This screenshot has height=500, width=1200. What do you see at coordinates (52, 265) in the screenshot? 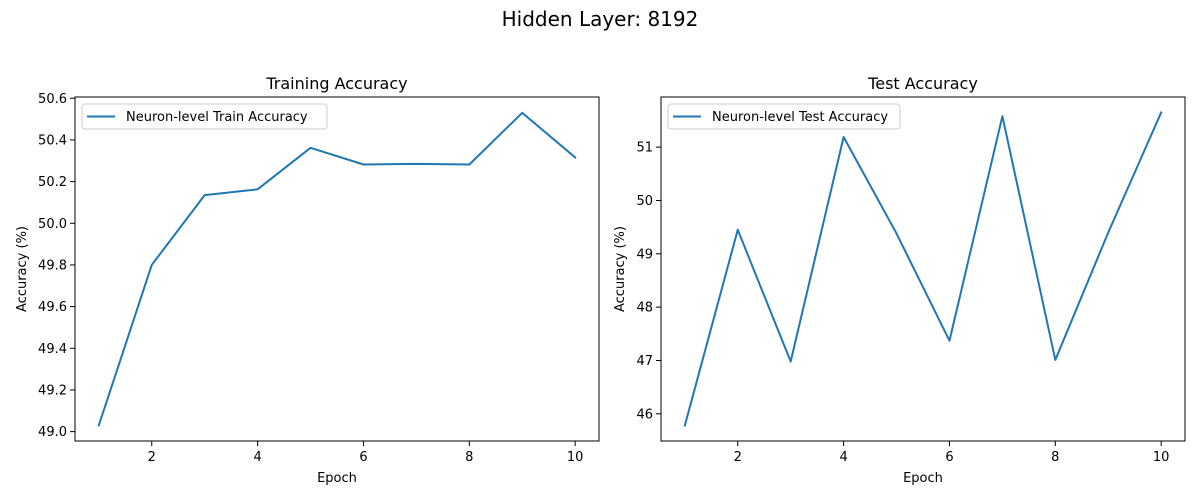
I see `training-y-tick-label: 49.8` at bounding box center [52, 265].